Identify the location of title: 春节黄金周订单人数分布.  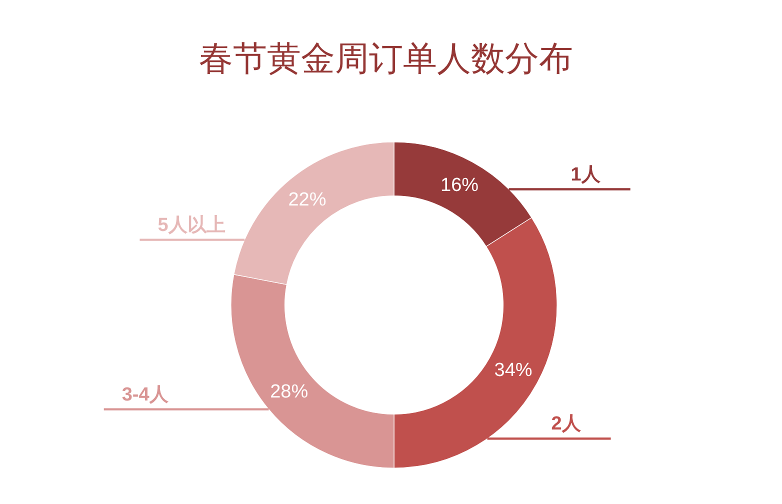
(386, 59).